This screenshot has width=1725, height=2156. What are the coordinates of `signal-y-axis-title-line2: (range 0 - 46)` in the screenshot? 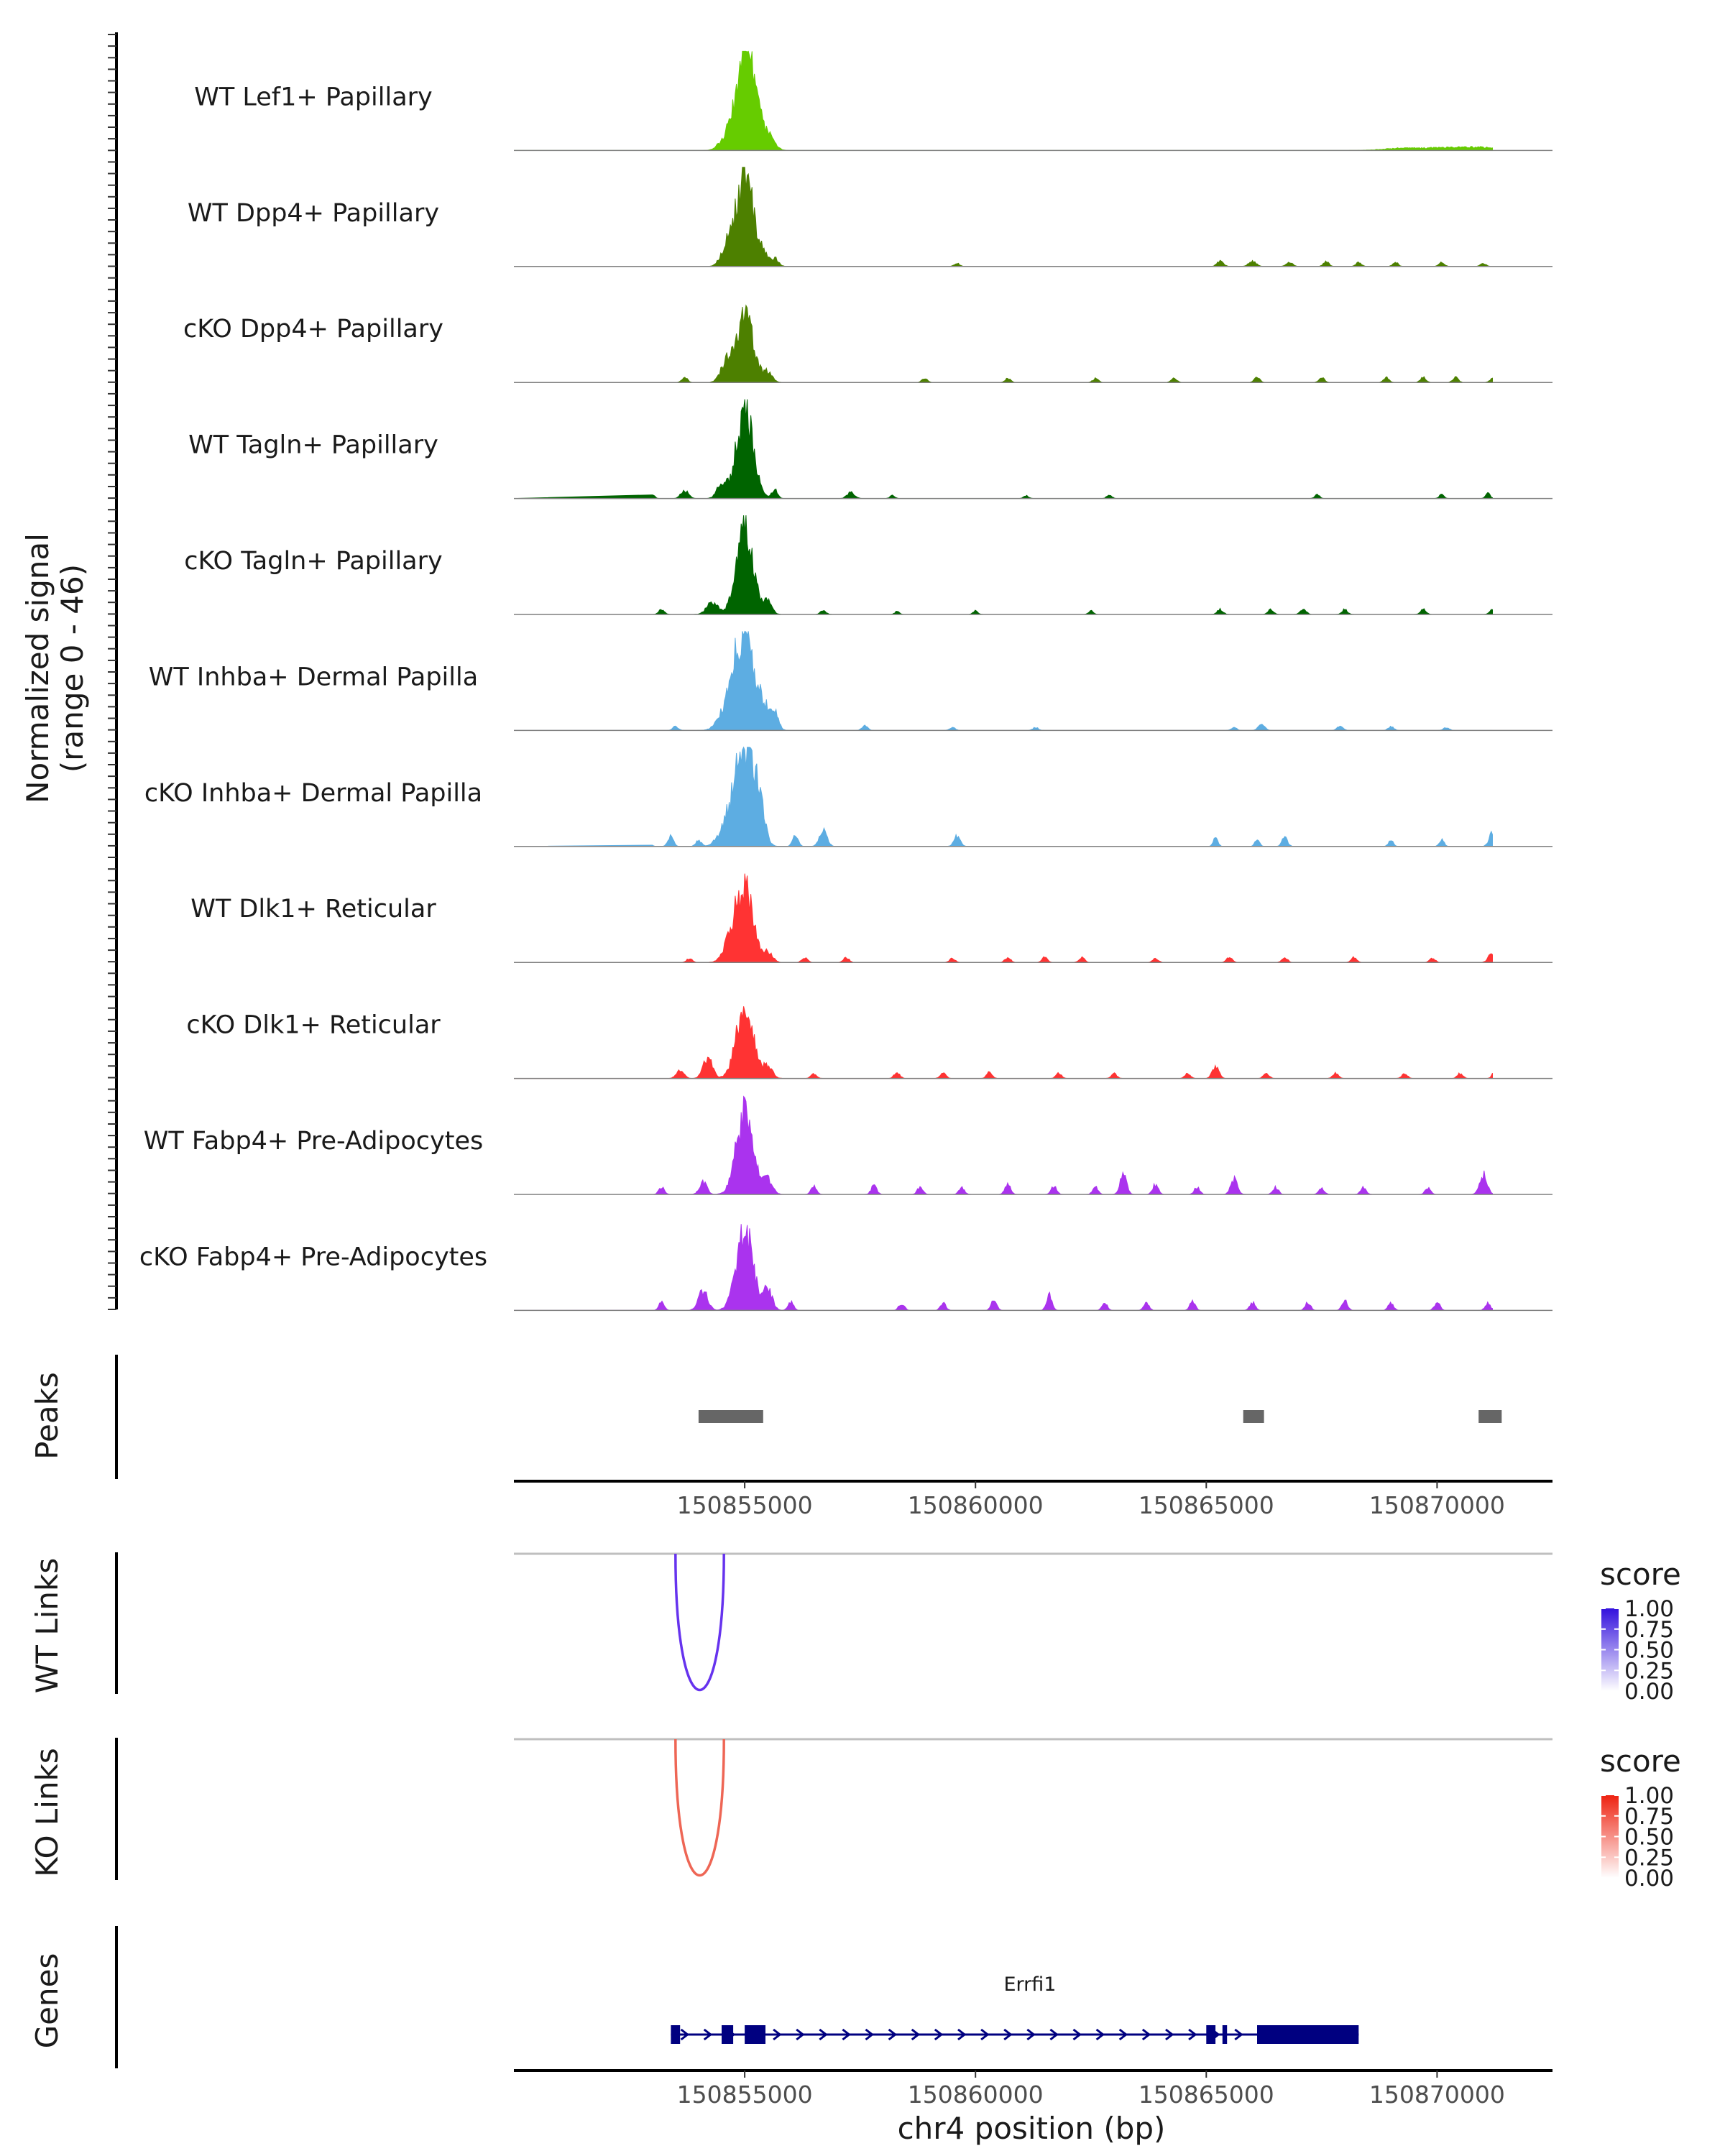 It's located at (72, 668).